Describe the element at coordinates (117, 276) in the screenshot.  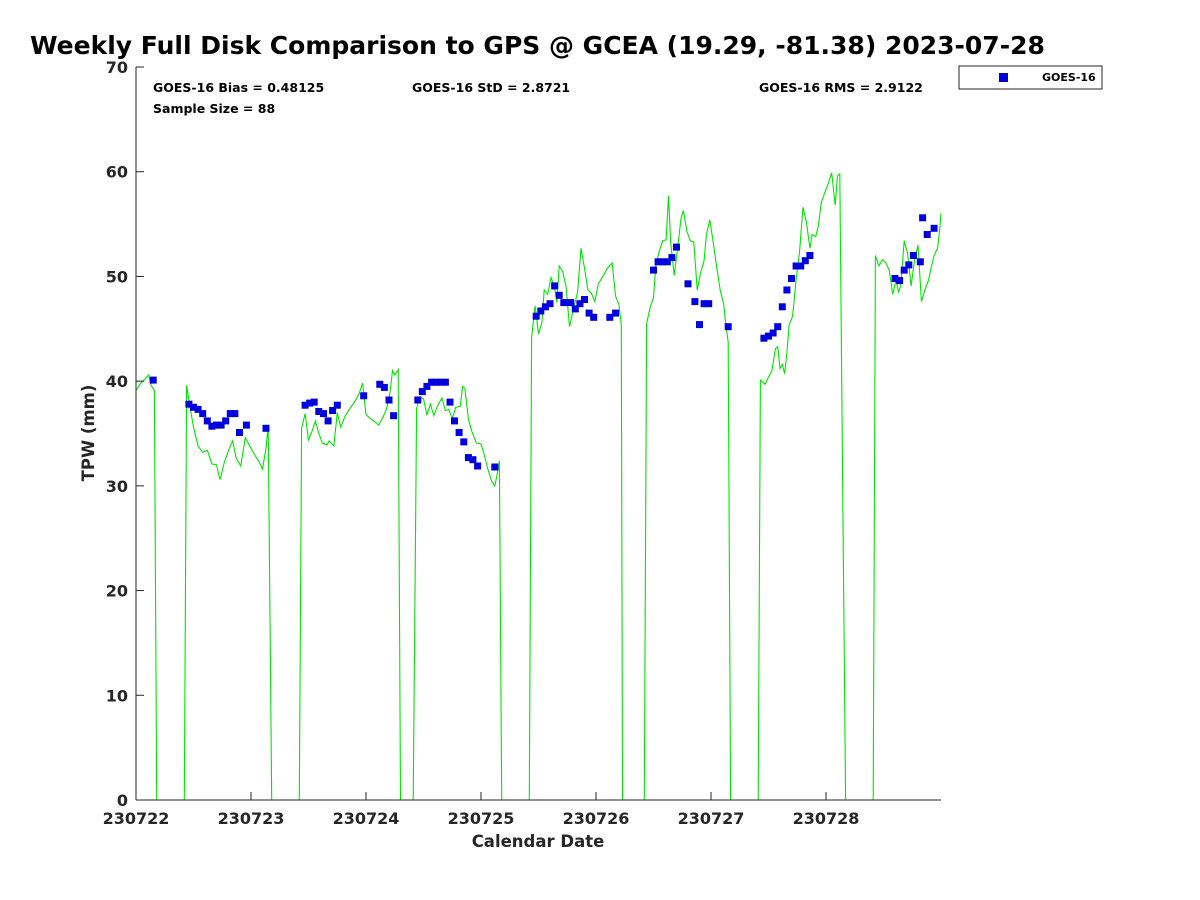
I see `y-tick-label: 50` at that location.